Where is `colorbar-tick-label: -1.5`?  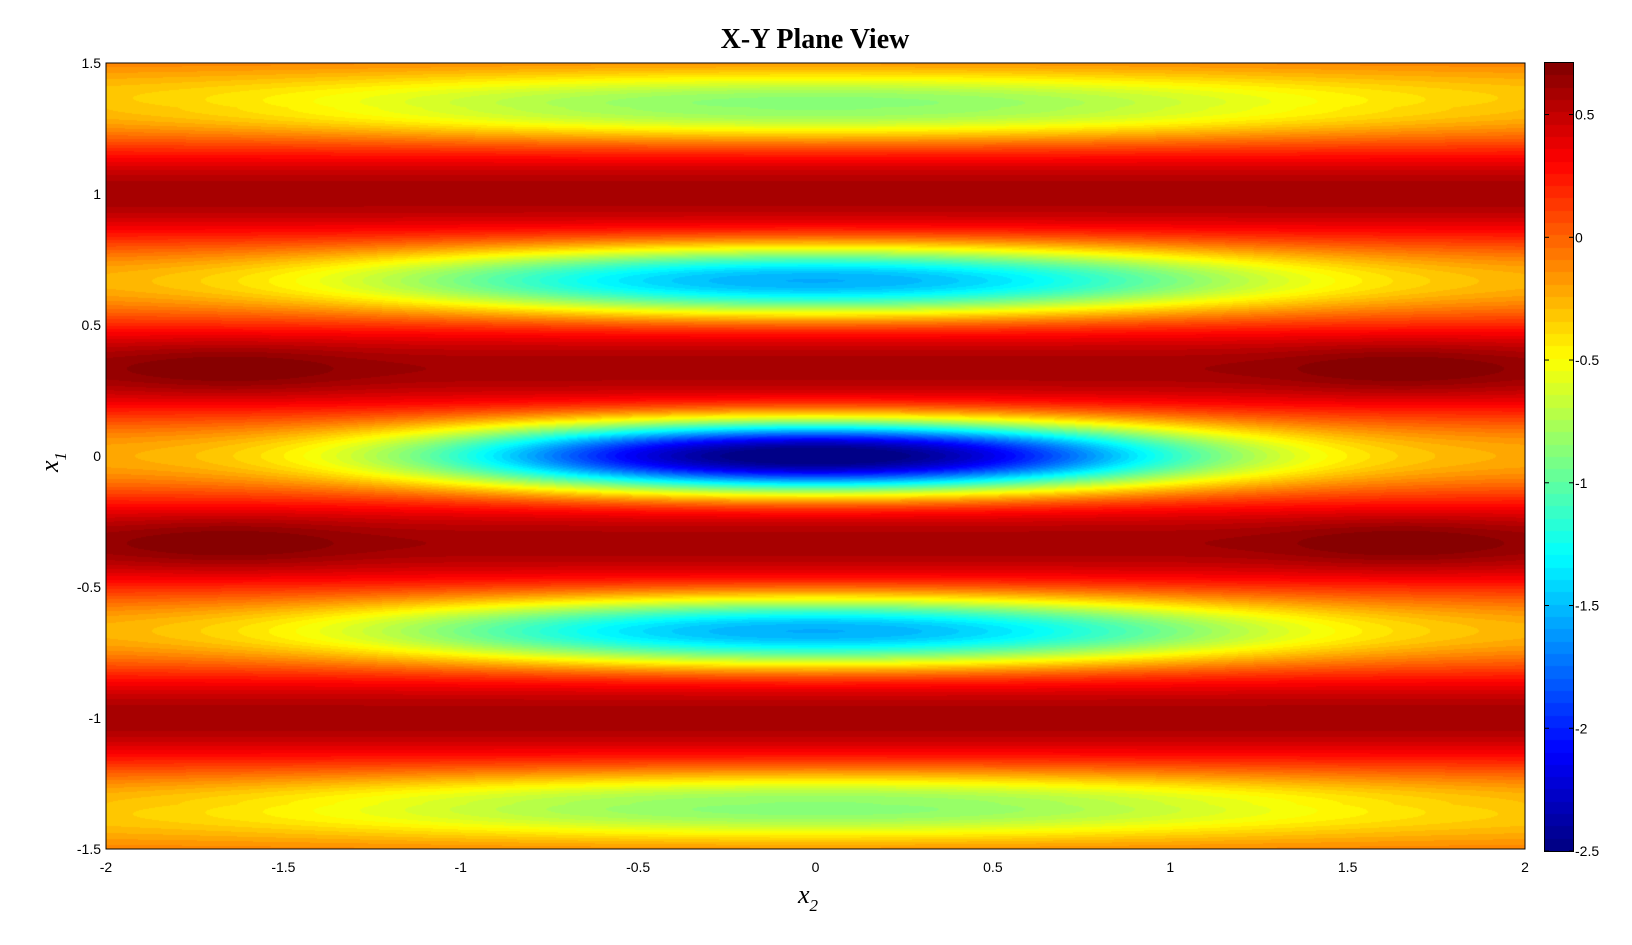 colorbar-tick-label: -1.5 is located at coordinates (1587, 606).